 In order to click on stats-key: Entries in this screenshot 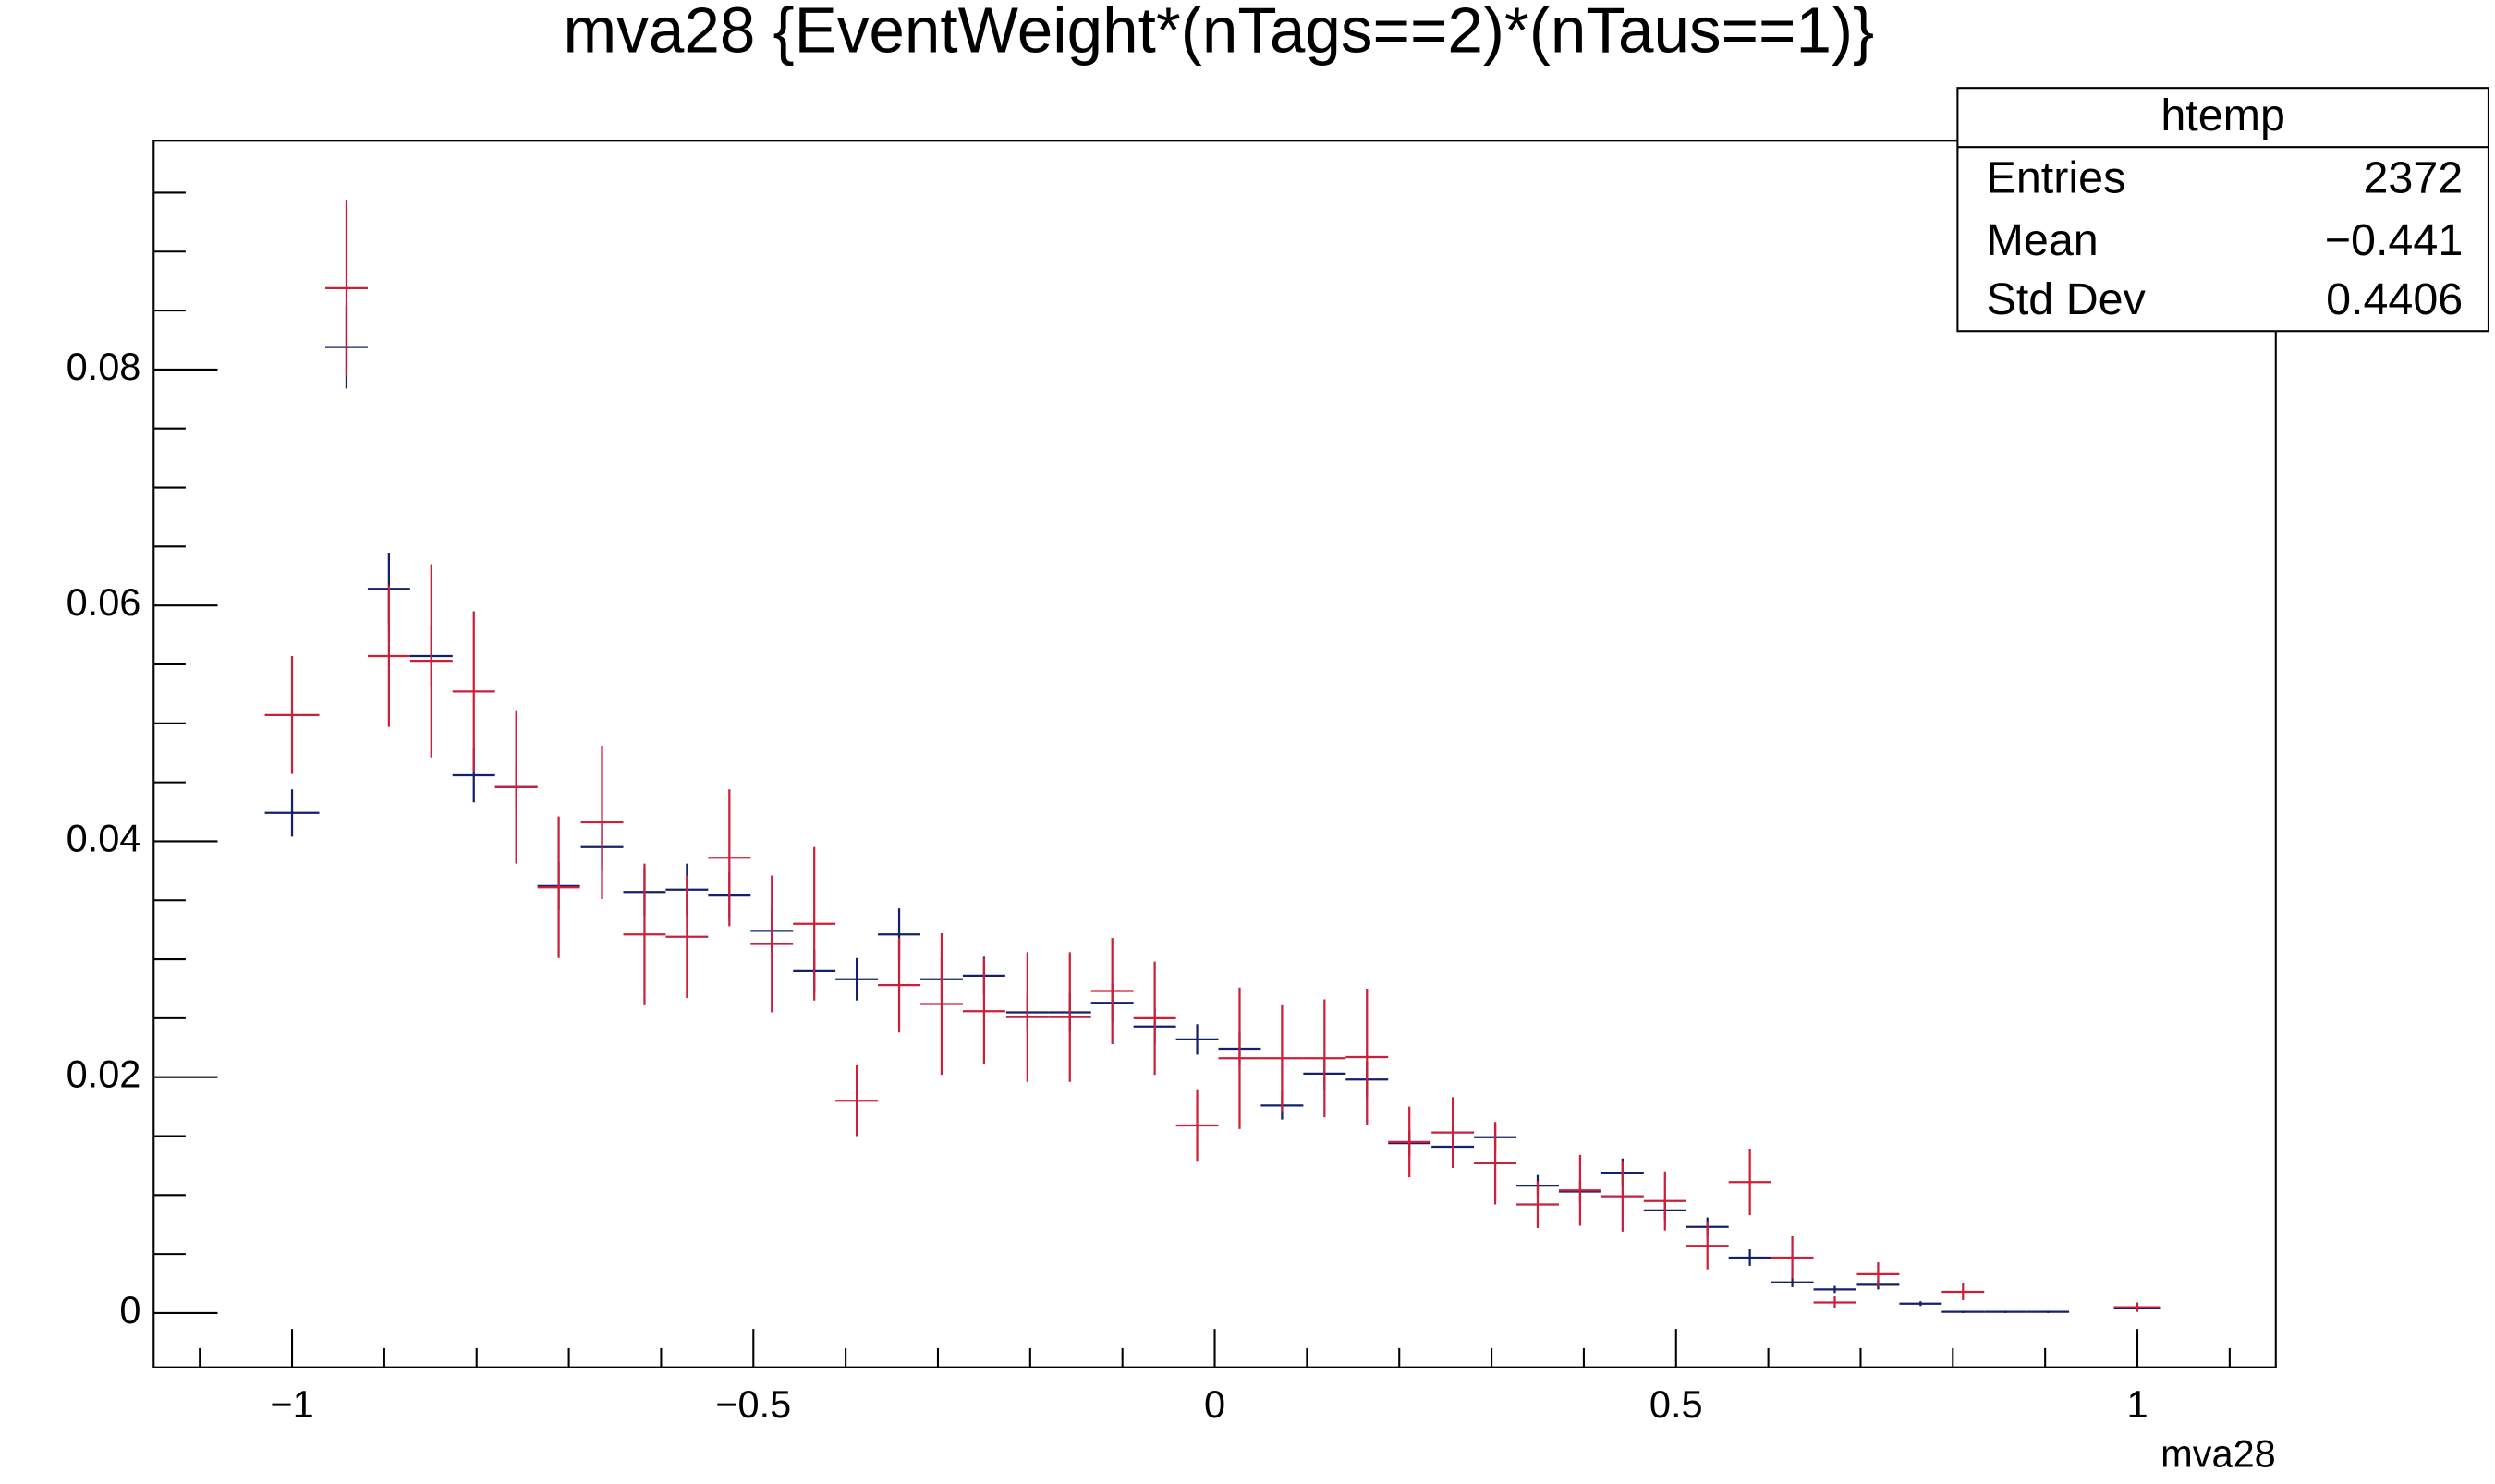, I will do `click(2056, 177)`.